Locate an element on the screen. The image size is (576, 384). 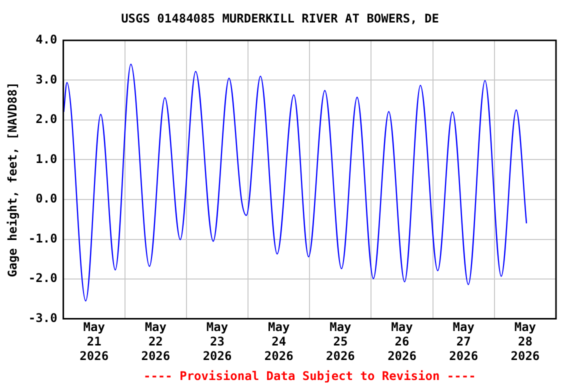
y-tick-label: -1.0 is located at coordinates (43, 238).